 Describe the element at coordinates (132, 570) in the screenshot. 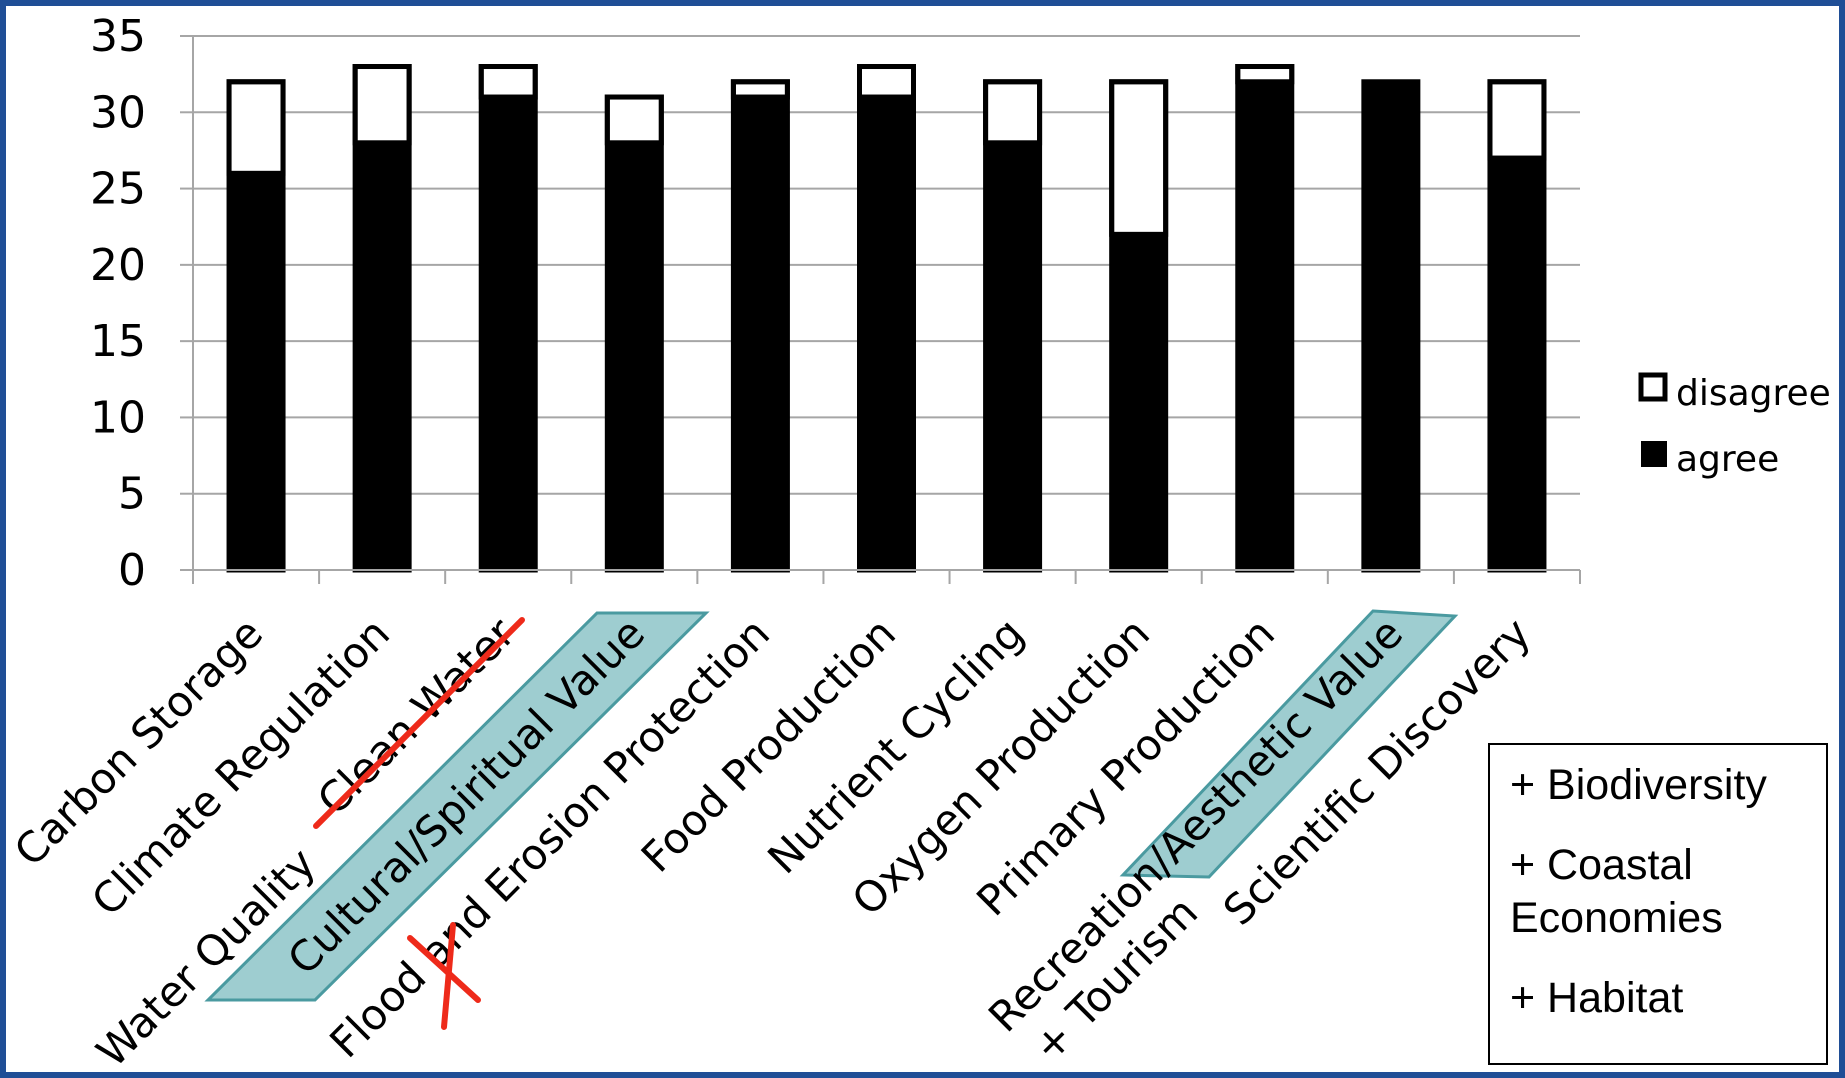

I see `y-tick-label-0: 0` at that location.